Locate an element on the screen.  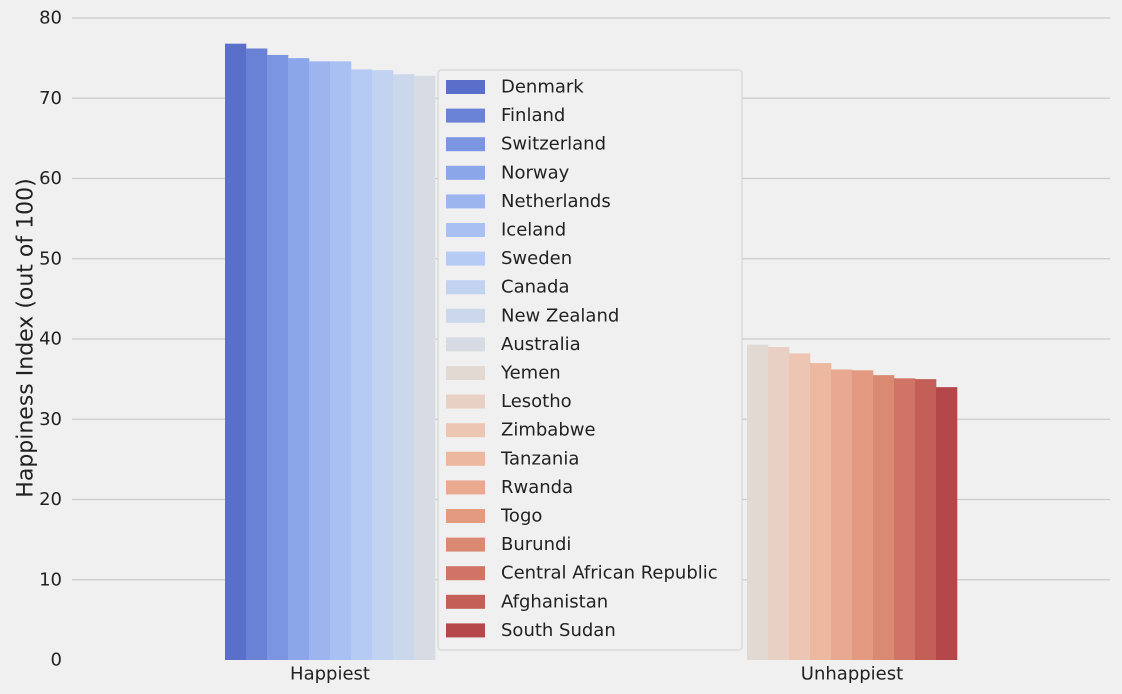
legend-item: Netherlands is located at coordinates (528, 201).